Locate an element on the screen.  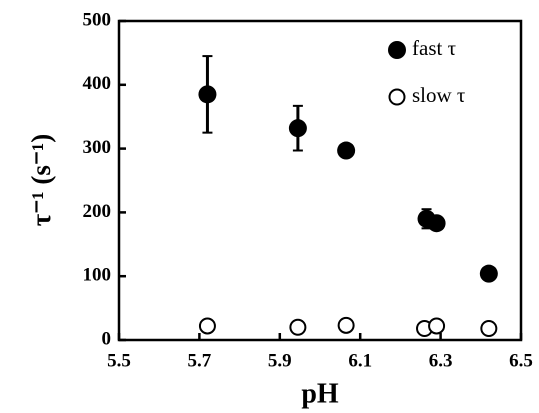
x-tick-label: 6.5 is located at coordinates (521, 360).